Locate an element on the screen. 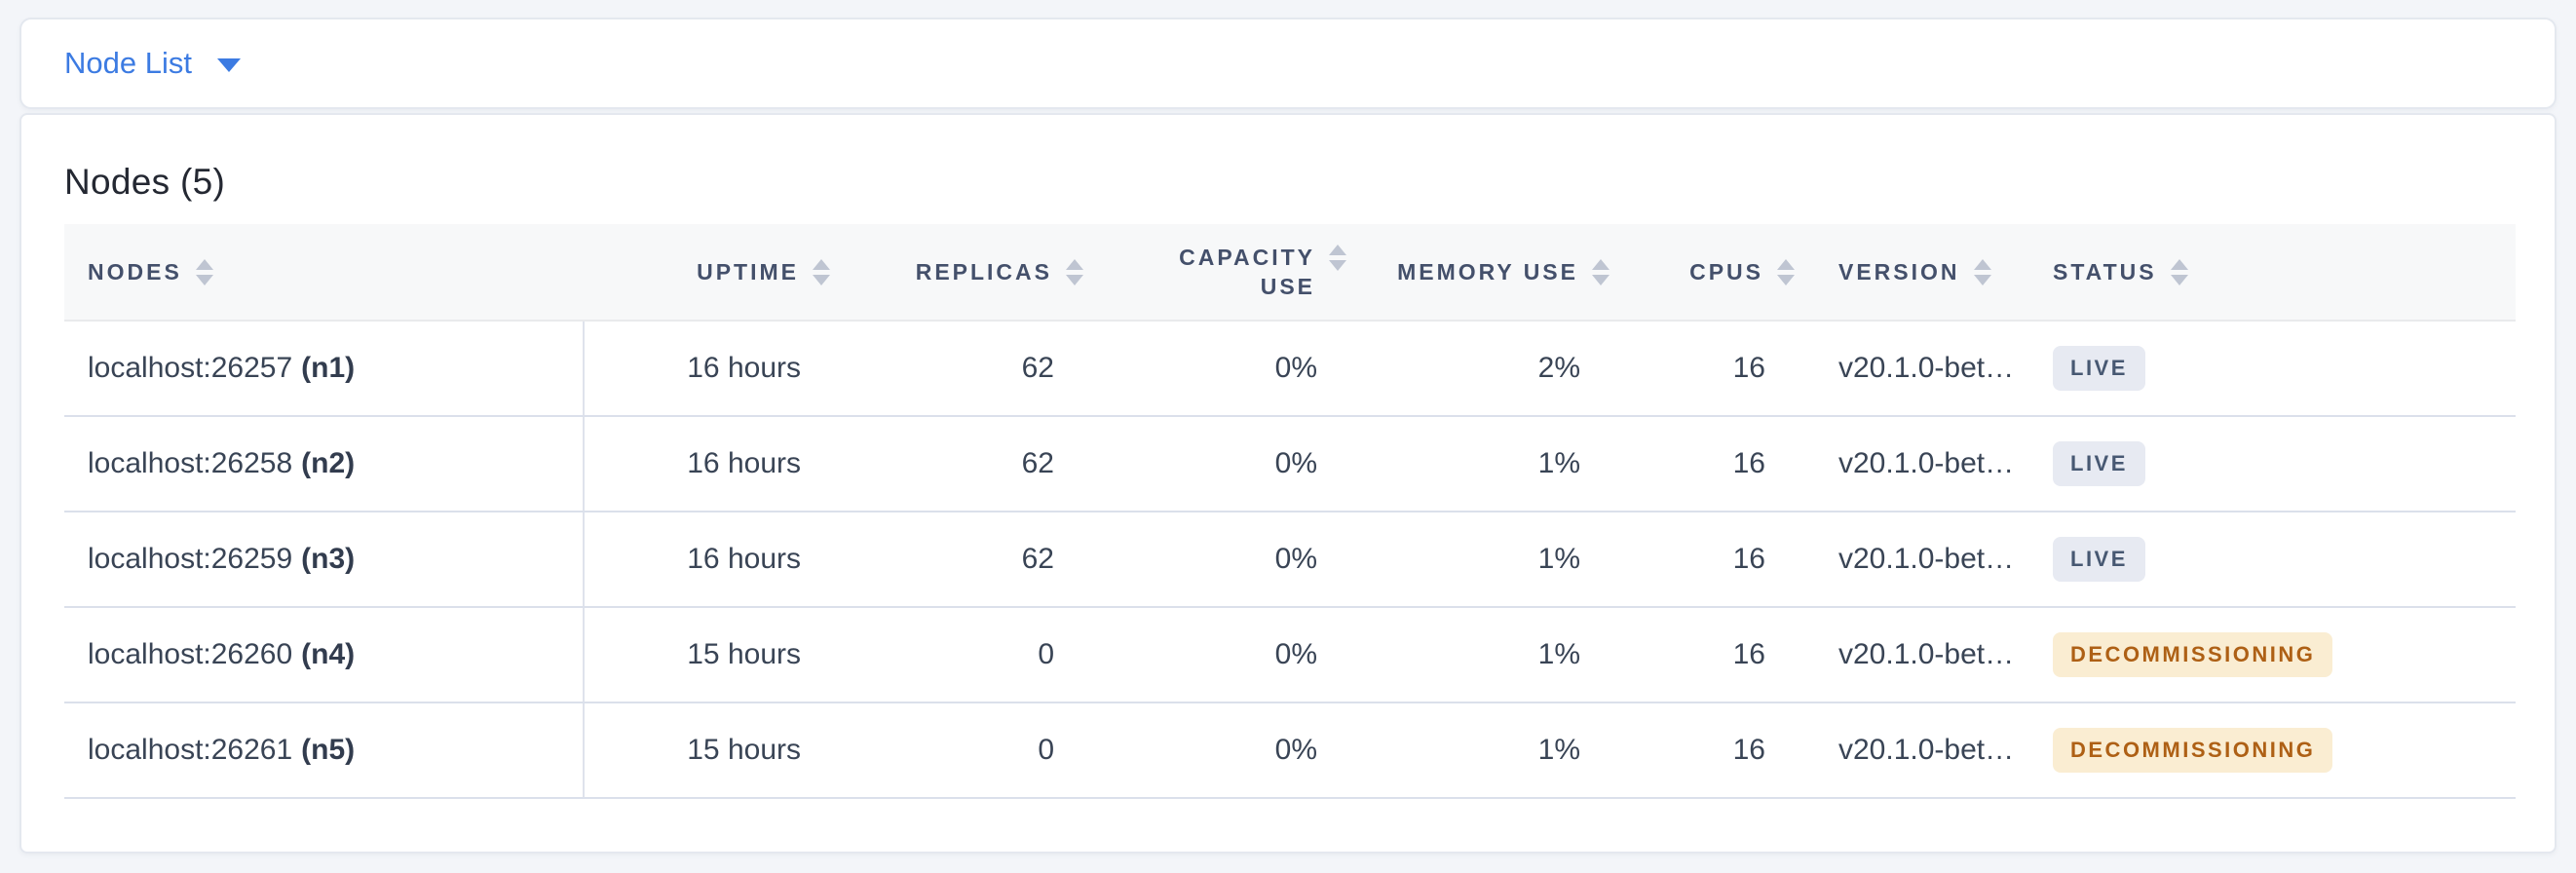  node-address-cell: localhost:26257 (n1) is located at coordinates (324, 369).